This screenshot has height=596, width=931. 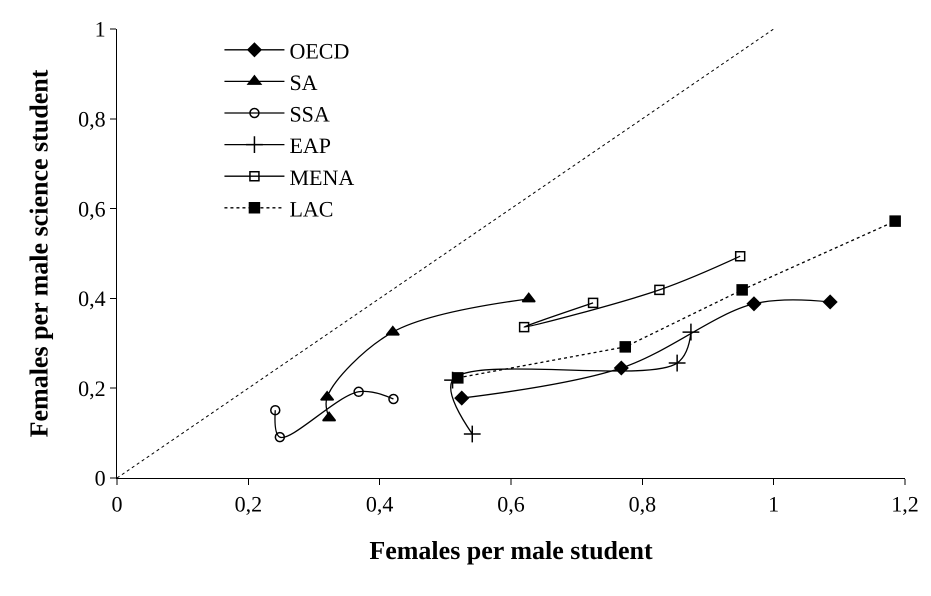 I want to click on y-axis-title: Females per male science student, so click(x=39, y=253).